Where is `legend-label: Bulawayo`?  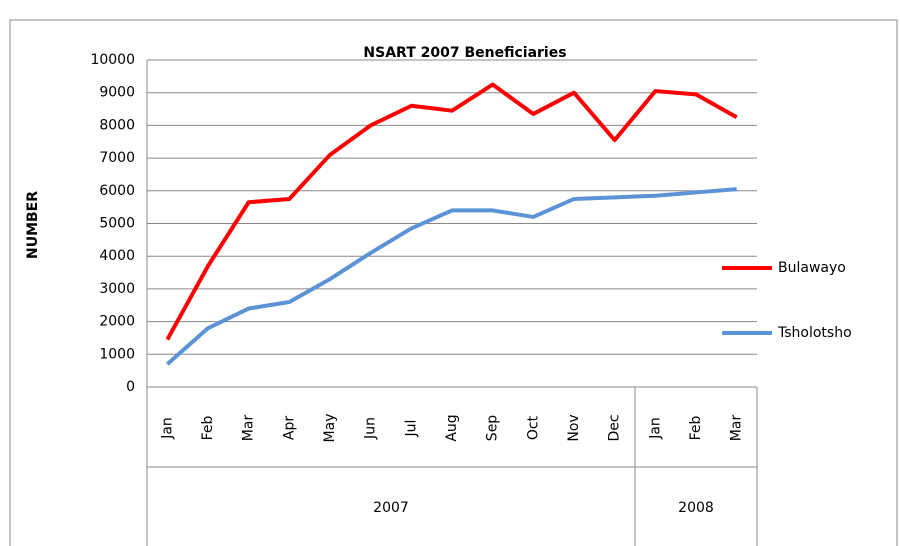
legend-label: Bulawayo is located at coordinates (812, 268).